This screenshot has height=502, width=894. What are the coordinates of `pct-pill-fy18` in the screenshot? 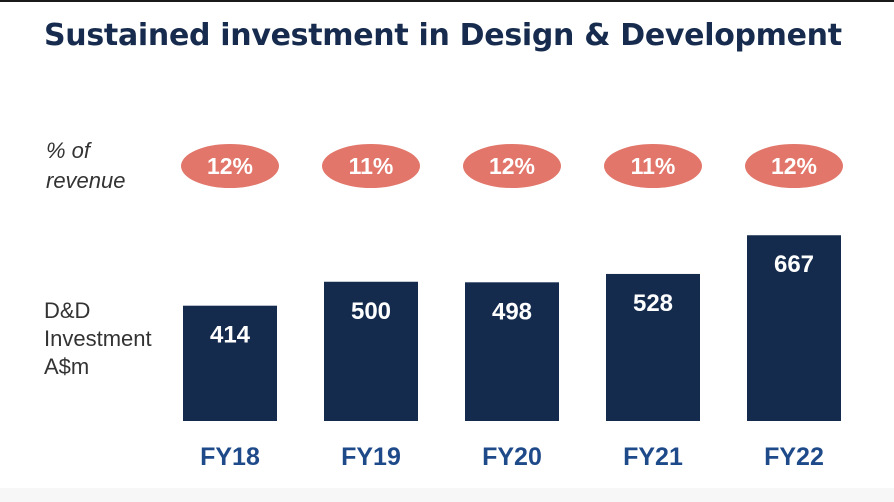 It's located at (230, 166).